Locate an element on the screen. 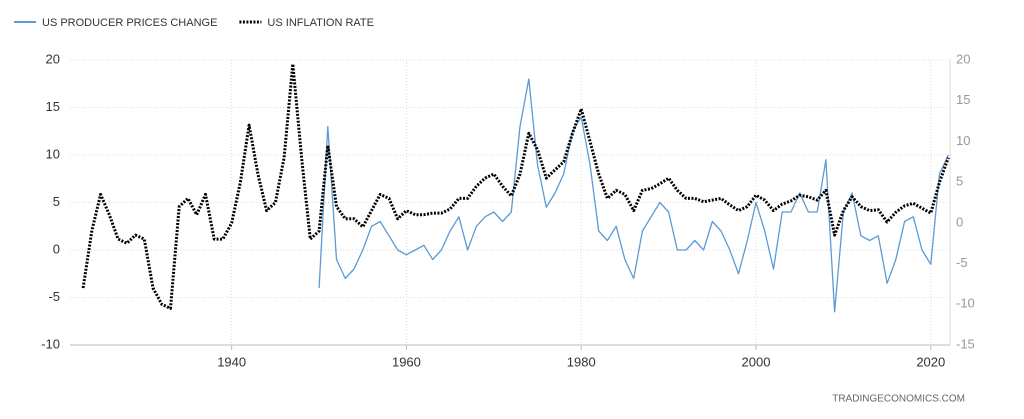  legend-label: US INFLATION RATE is located at coordinates (320, 23).